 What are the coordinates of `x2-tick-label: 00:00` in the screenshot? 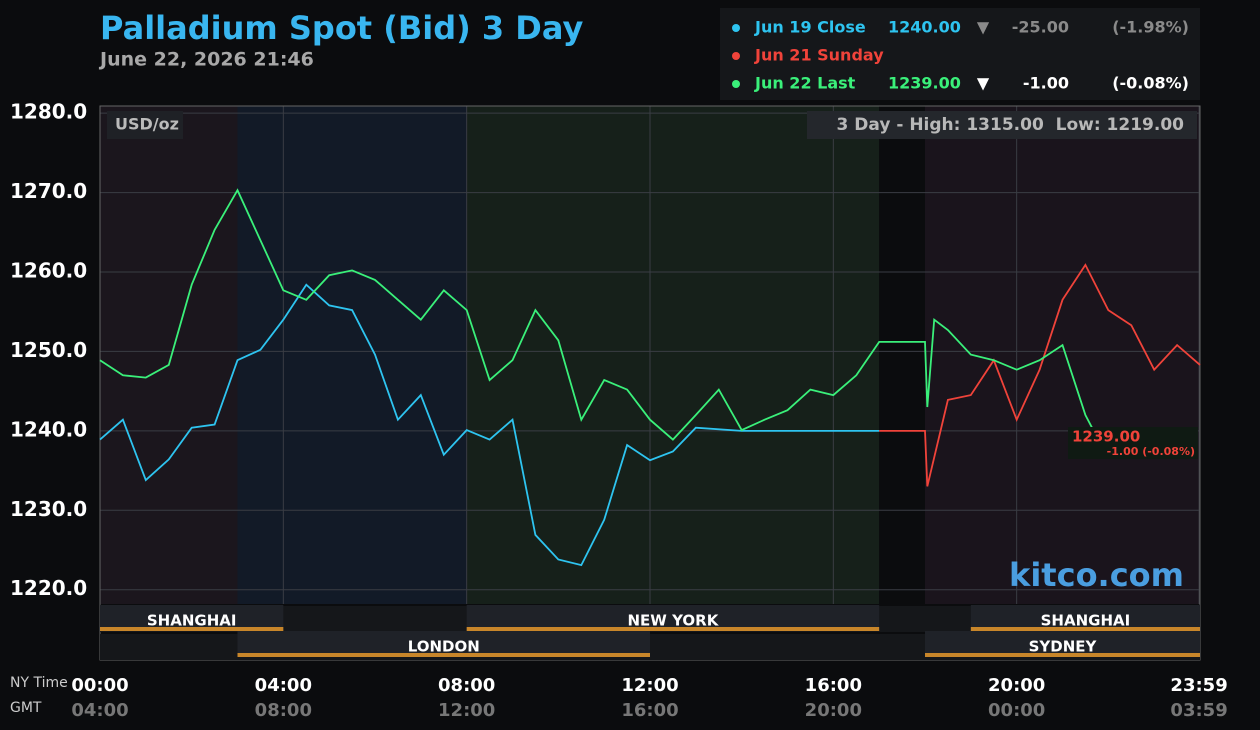 It's located at (1016, 710).